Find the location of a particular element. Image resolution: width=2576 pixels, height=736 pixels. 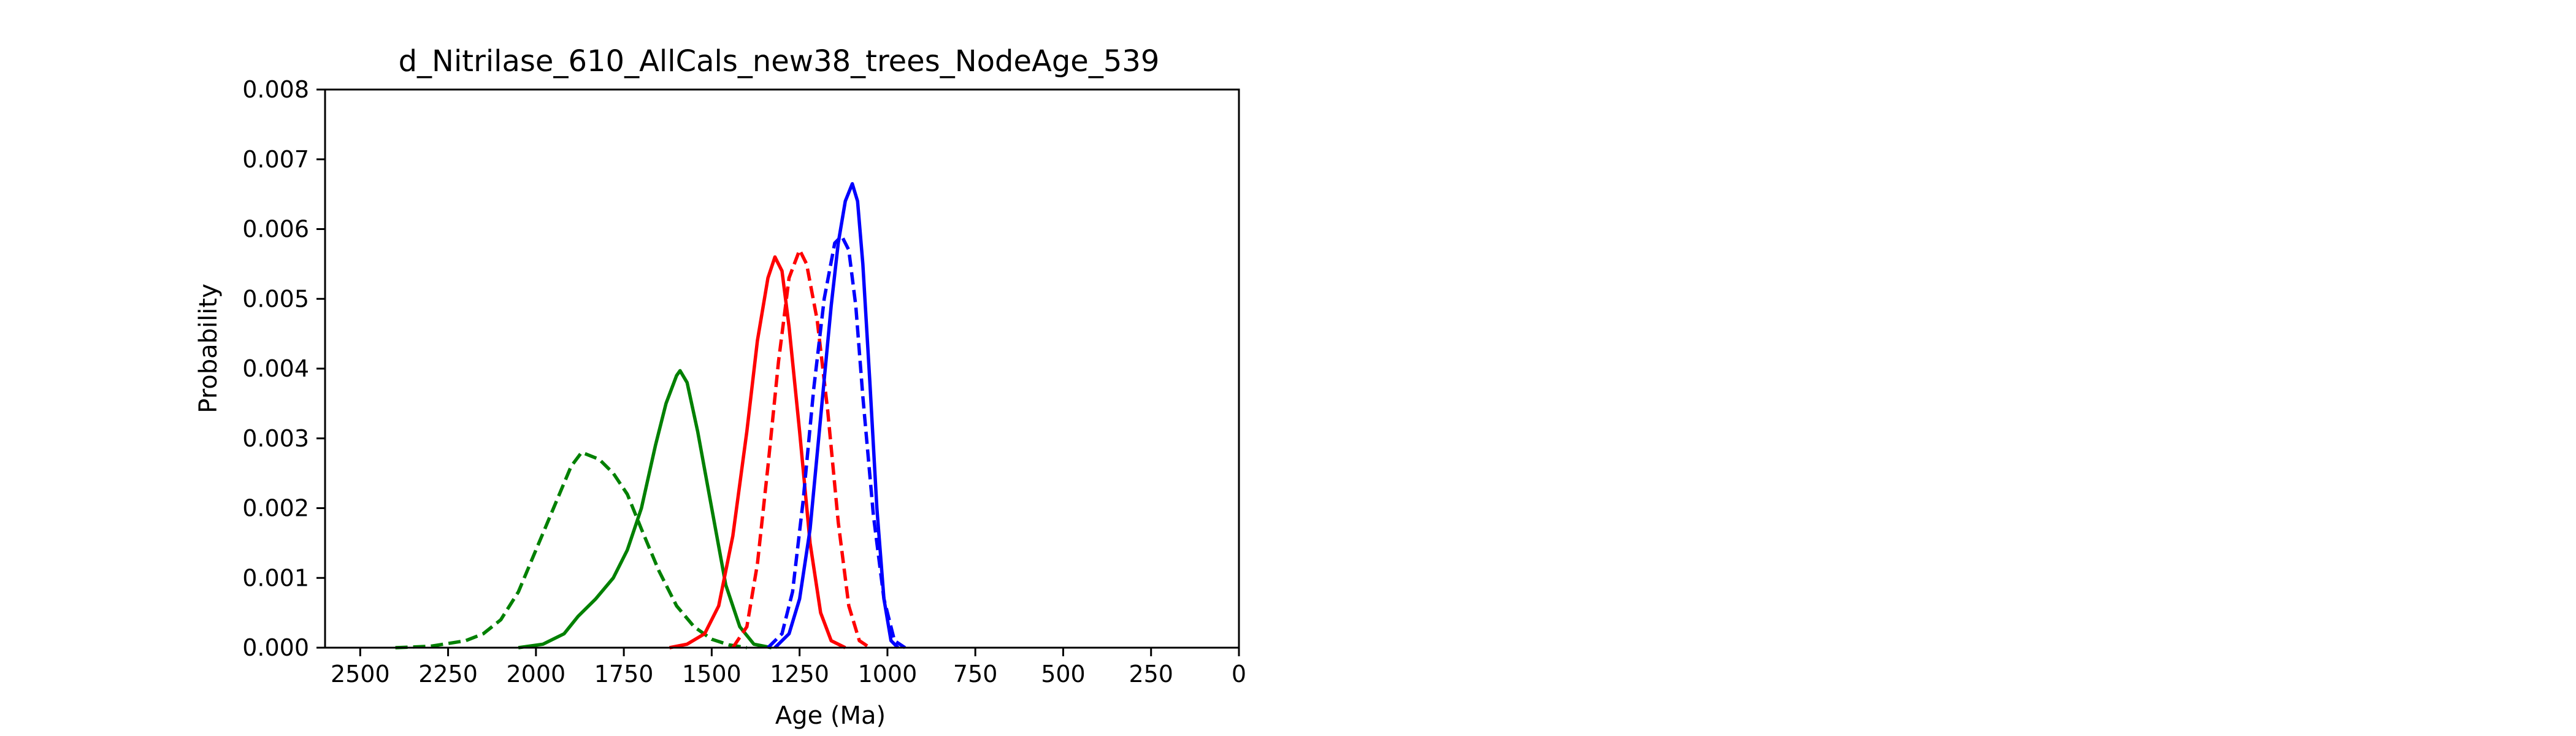

y-axis-label: Probability is located at coordinates (208, 348).